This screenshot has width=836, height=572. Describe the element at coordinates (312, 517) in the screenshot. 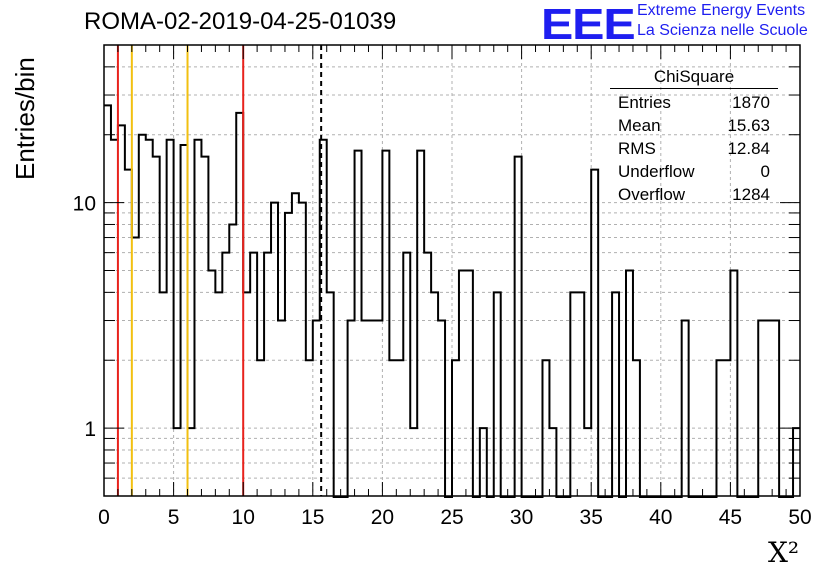

I see `x-tick-label: 15` at that location.